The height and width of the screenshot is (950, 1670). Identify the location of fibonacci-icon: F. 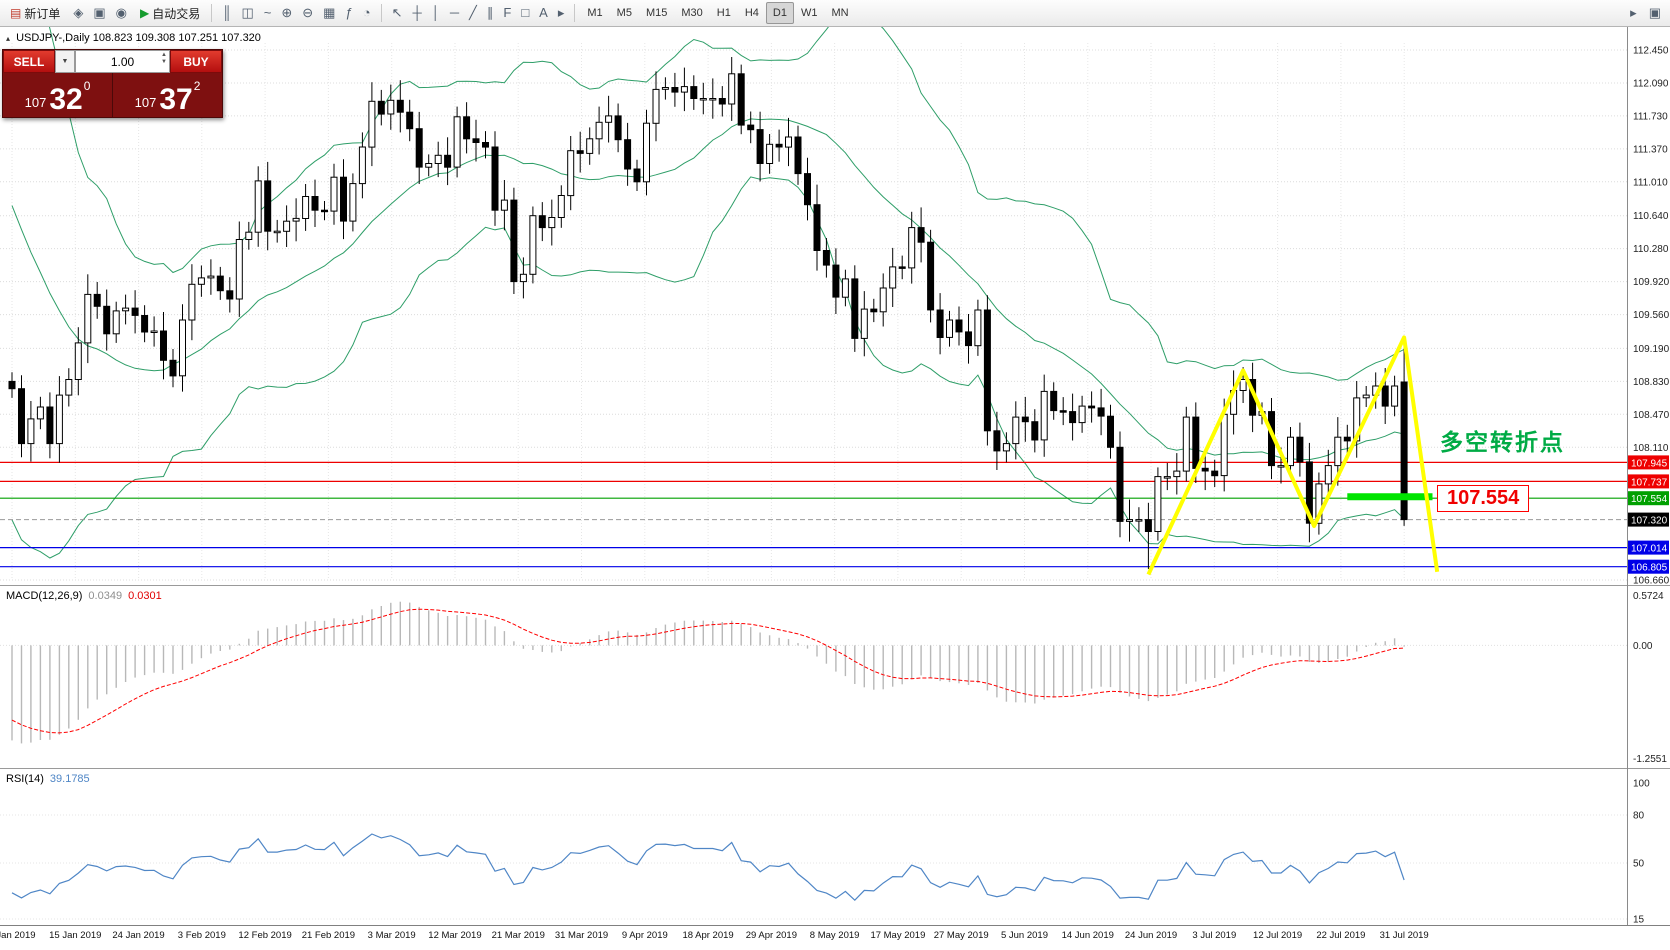
(507, 13).